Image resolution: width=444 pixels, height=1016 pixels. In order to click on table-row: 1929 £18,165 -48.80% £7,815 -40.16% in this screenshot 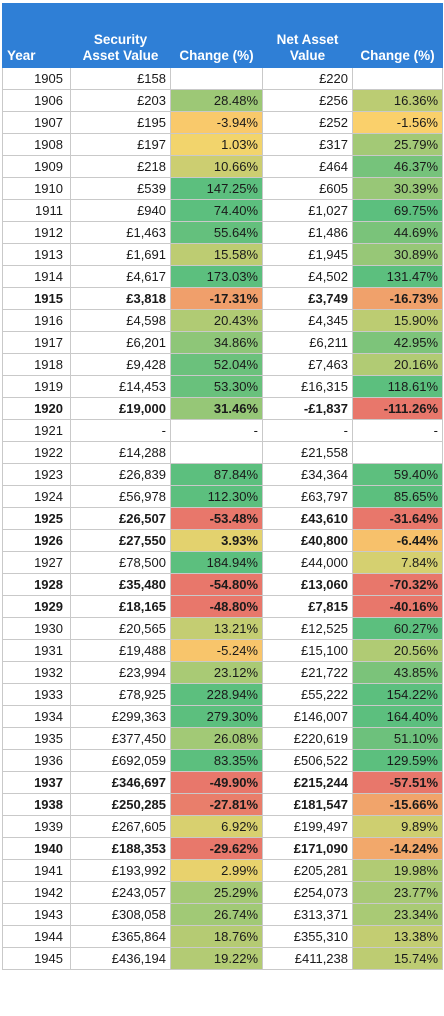, I will do `click(222, 606)`.